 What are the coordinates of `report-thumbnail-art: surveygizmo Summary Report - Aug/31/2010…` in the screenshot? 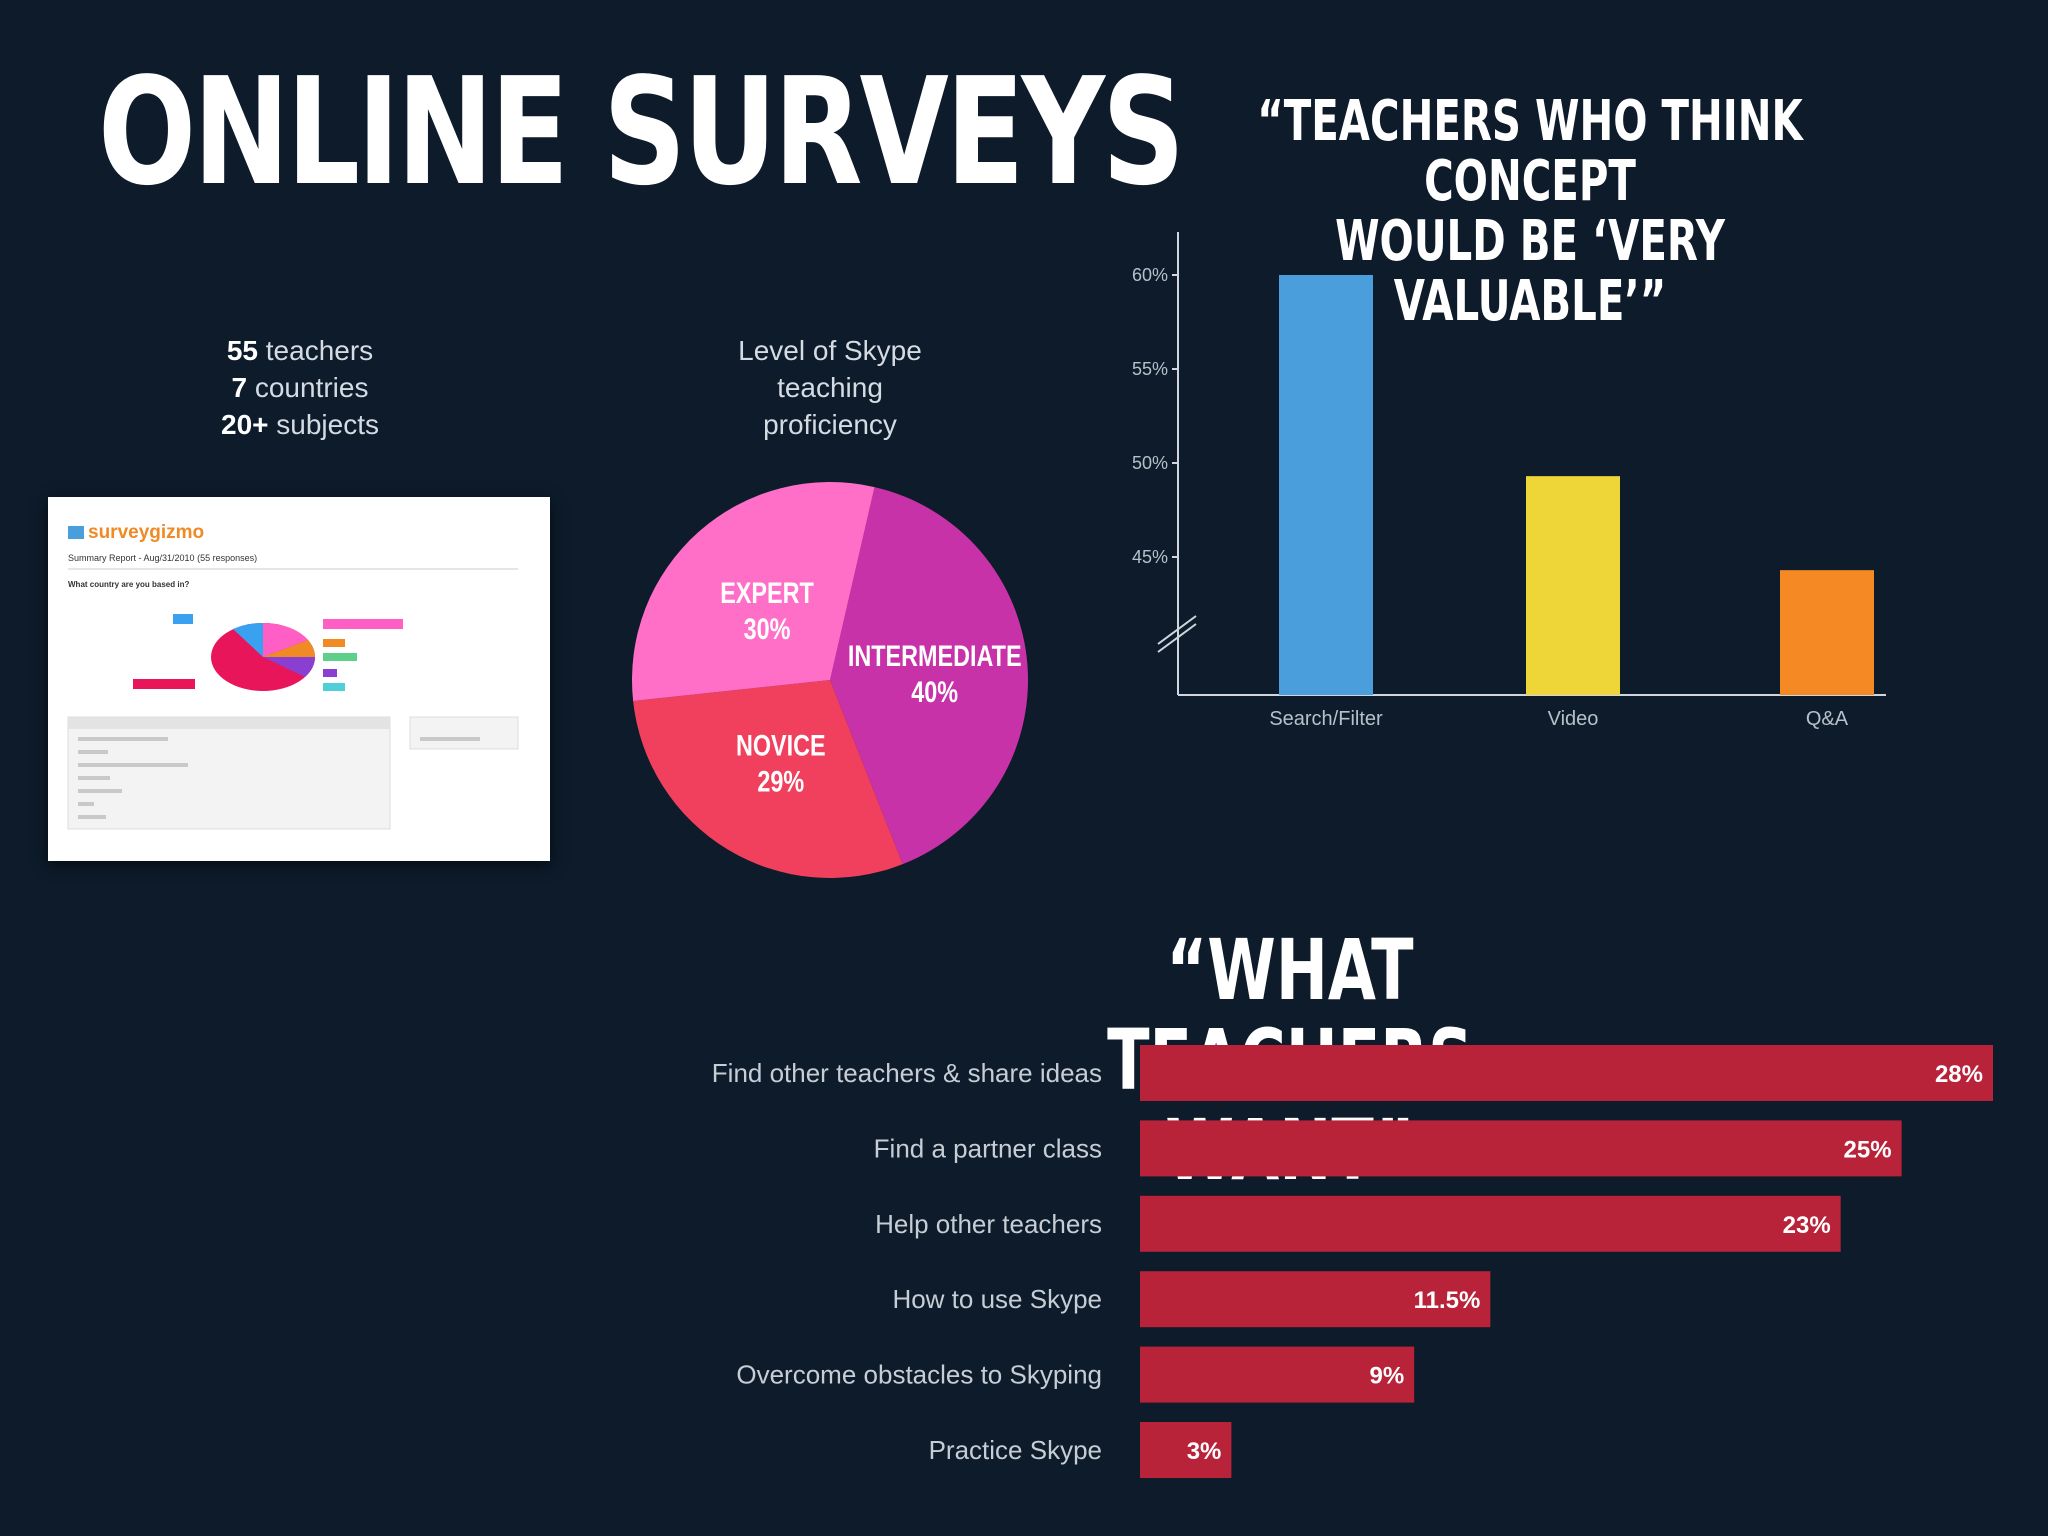 It's located at (293, 676).